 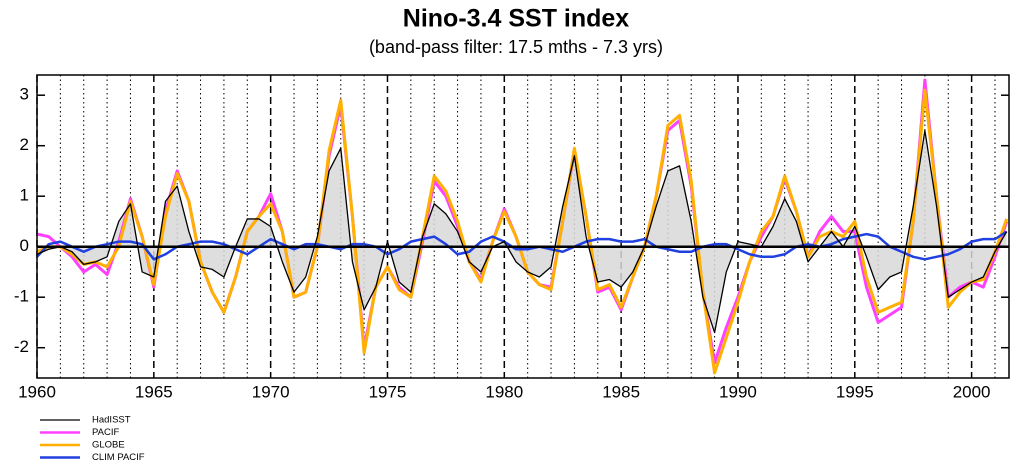 What do you see at coordinates (388, 391) in the screenshot?
I see `x-tick-label: 1975` at bounding box center [388, 391].